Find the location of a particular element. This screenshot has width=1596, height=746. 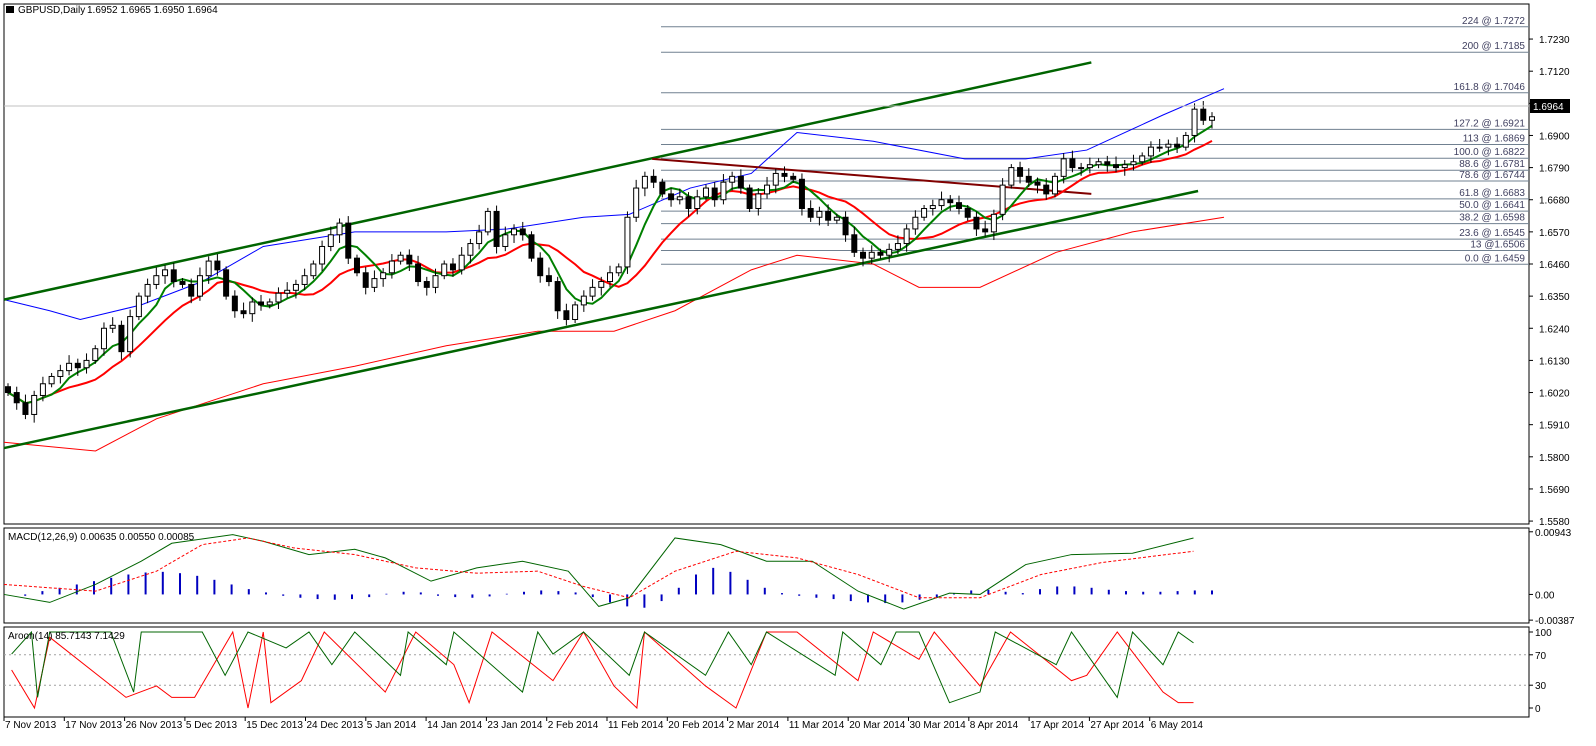

price-tick-label: 1.7120 is located at coordinates (1554, 72).